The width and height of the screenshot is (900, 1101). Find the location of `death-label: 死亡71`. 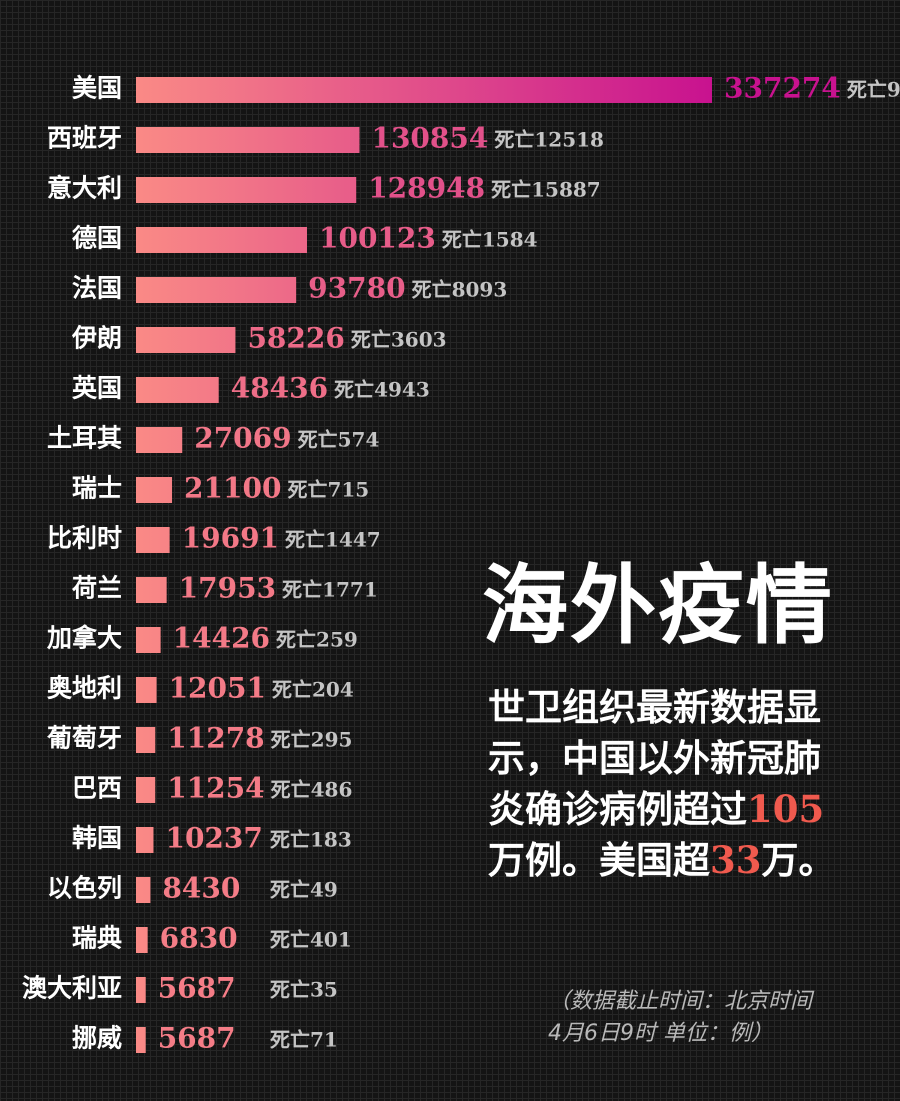

death-label: 死亡71 is located at coordinates (304, 1040).